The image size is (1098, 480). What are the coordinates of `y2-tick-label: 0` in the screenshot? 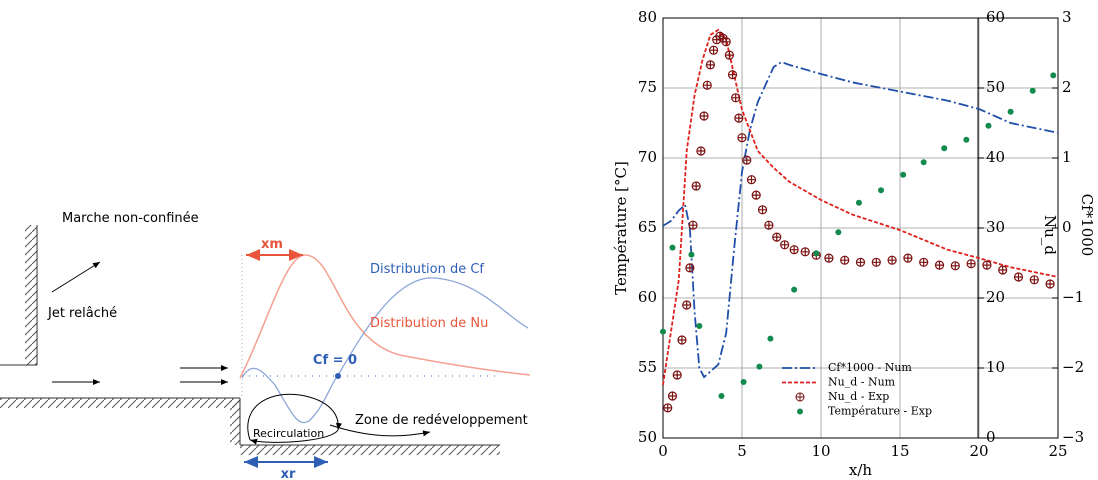 It's located at (991, 437).